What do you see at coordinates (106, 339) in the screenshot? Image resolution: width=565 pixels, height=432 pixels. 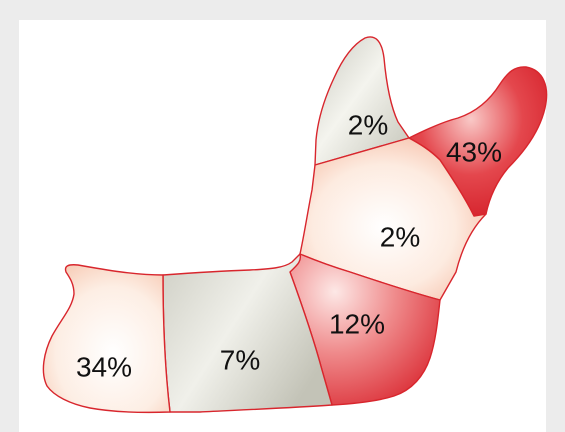 I see `region-symphysis` at bounding box center [106, 339].